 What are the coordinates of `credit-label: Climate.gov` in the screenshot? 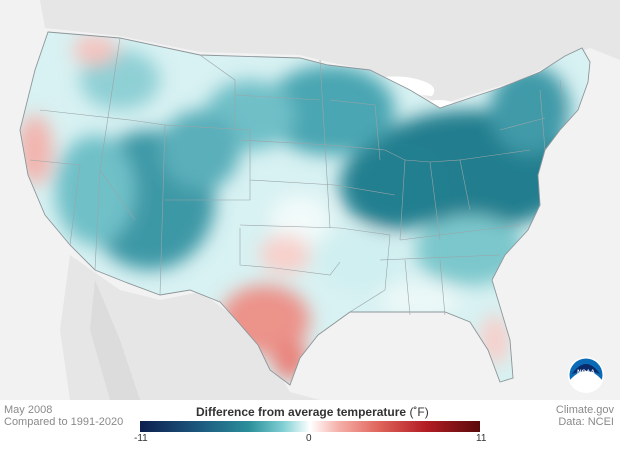 It's located at (584, 410).